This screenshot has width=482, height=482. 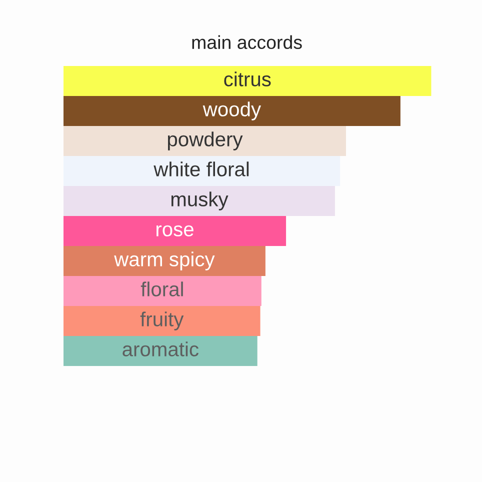 I want to click on y-tick-label: powdery, so click(x=205, y=141).